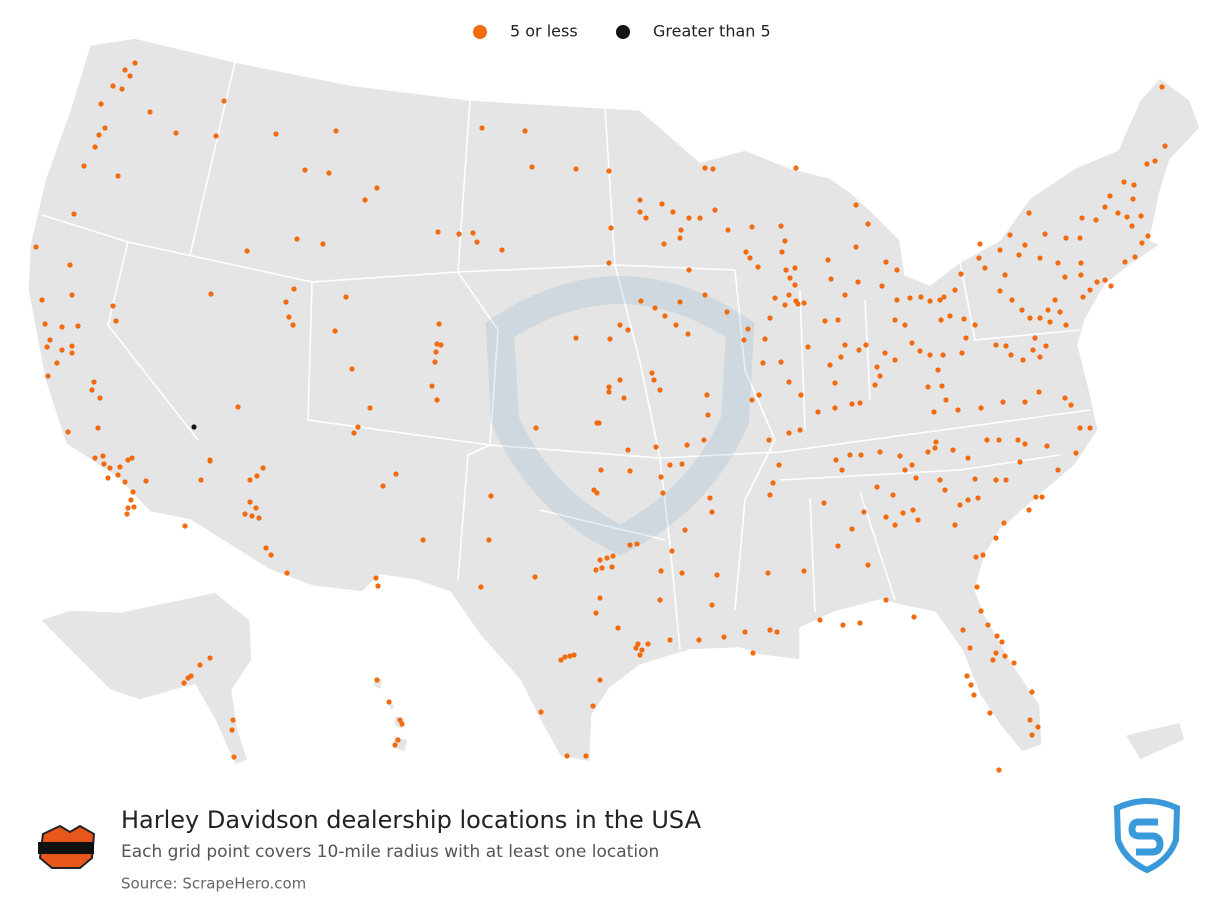  What do you see at coordinates (1154, 741) in the screenshot?
I see `canada-fragment` at bounding box center [1154, 741].